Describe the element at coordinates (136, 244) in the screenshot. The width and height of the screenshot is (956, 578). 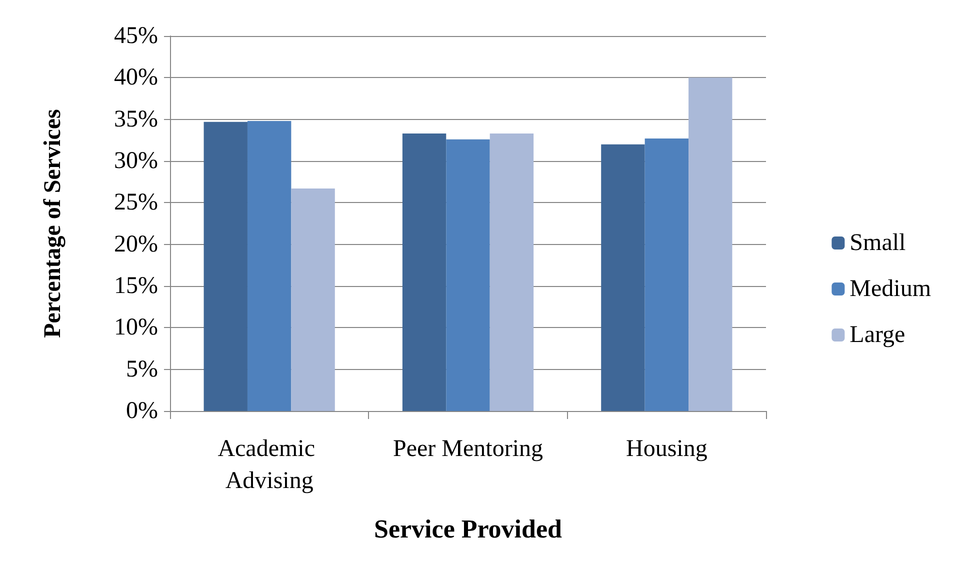
I see `y-tick-label: 20%` at that location.